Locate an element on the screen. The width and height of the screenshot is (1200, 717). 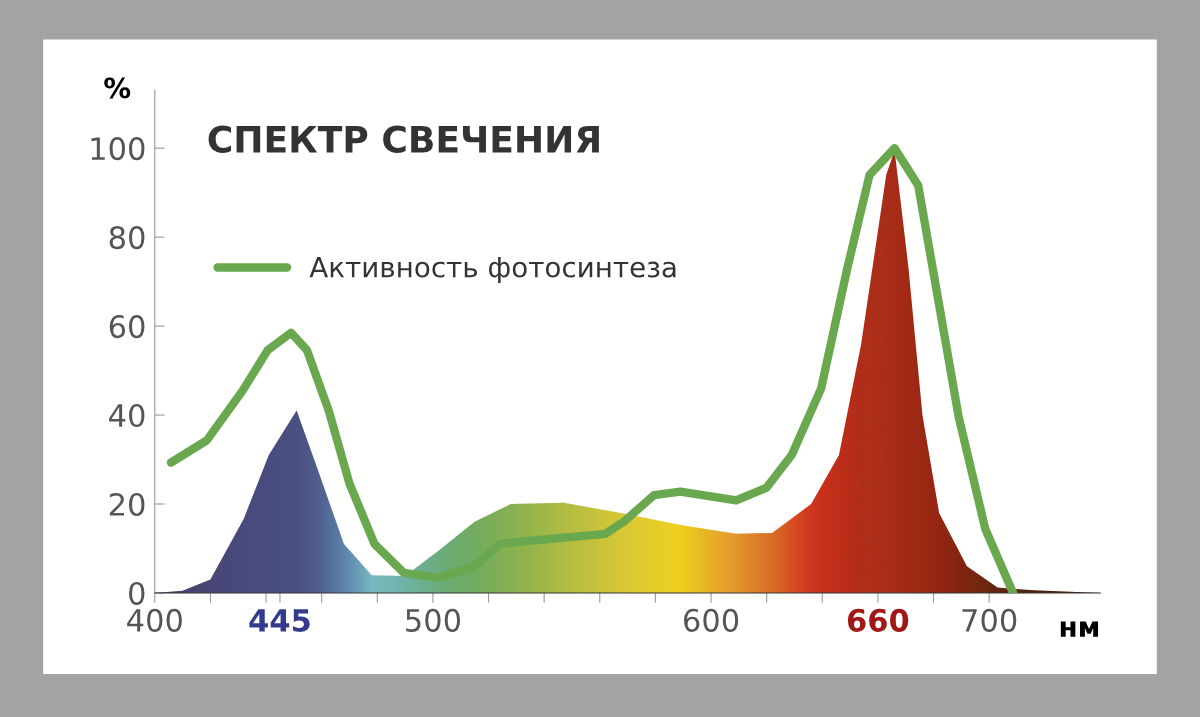
y-tick-label: 0 is located at coordinates (137, 593).